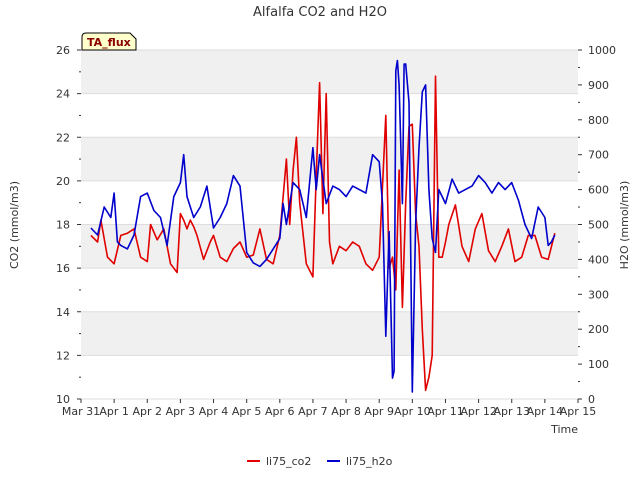 The height and width of the screenshot is (480, 640). Describe the element at coordinates (445, 411) in the screenshot. I see `x-tick-label: Apr 11` at that location.